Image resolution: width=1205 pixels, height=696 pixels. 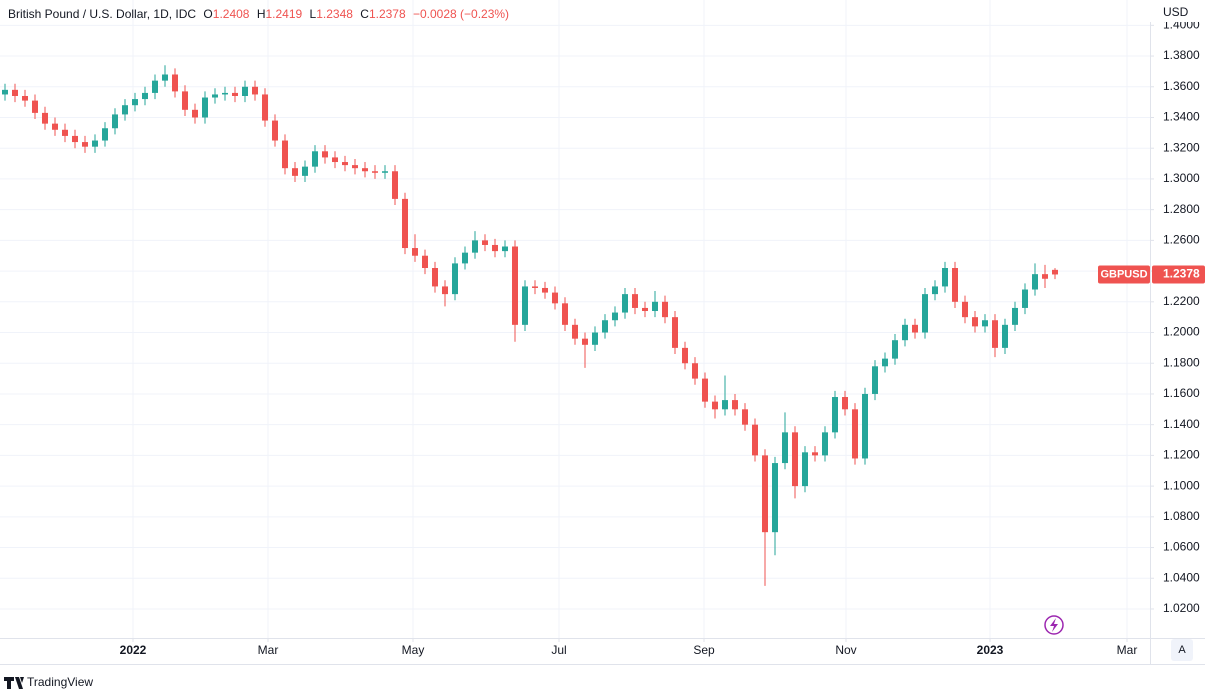 I want to click on x-tick-label: 2023, so click(x=990, y=650).